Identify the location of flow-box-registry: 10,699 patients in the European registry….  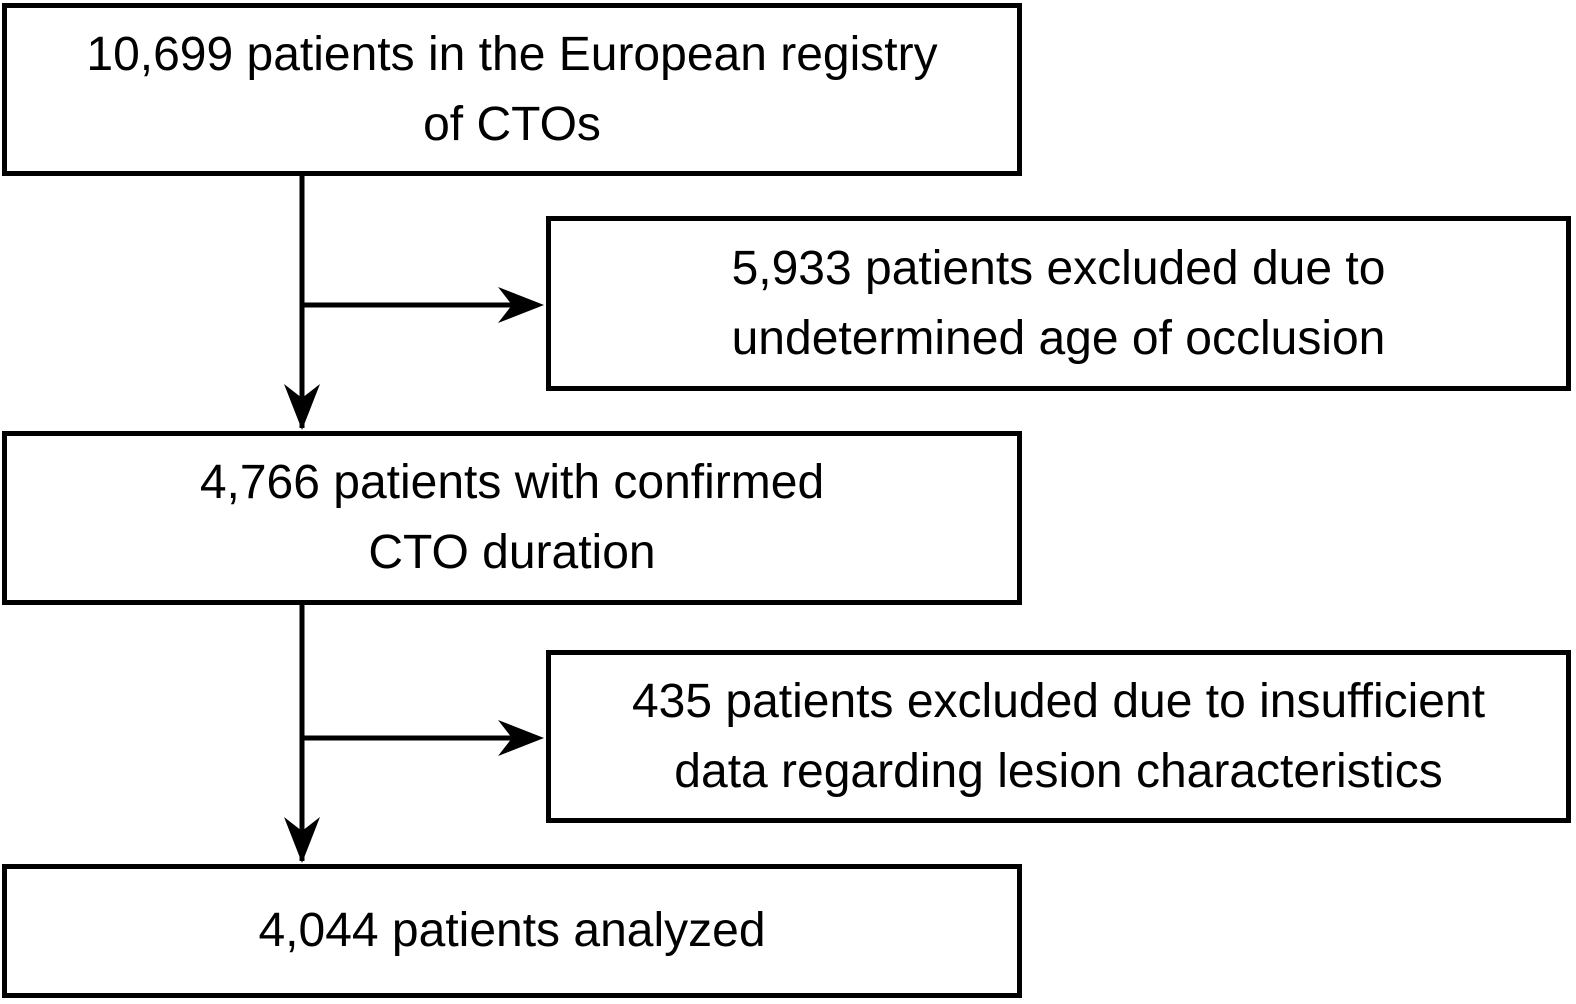
(512, 89).